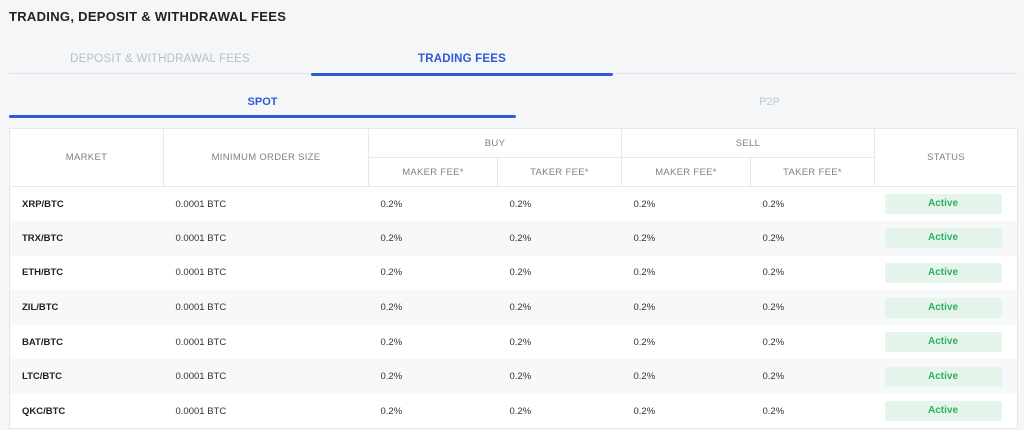 This screenshot has width=1024, height=430. What do you see at coordinates (769, 102) in the screenshot?
I see `tab-p2p: P2P` at bounding box center [769, 102].